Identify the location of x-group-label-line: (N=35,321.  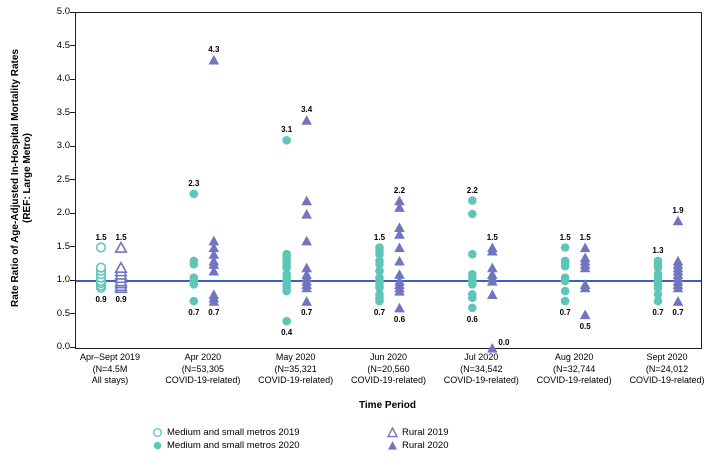
(295, 368).